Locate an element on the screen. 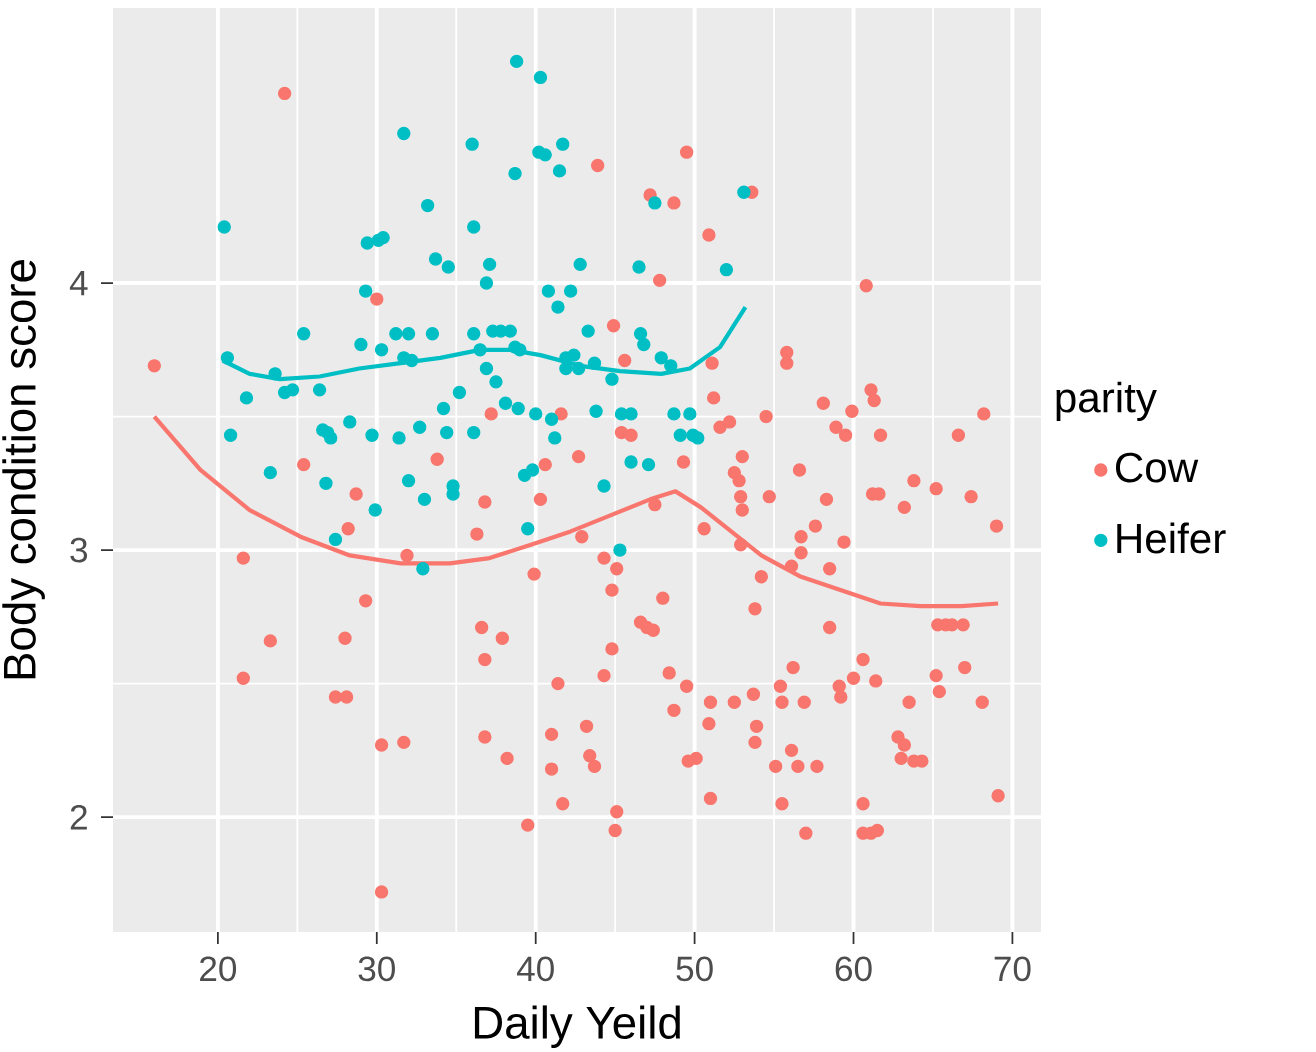  x-tick-label: 70 is located at coordinates (1012, 969).